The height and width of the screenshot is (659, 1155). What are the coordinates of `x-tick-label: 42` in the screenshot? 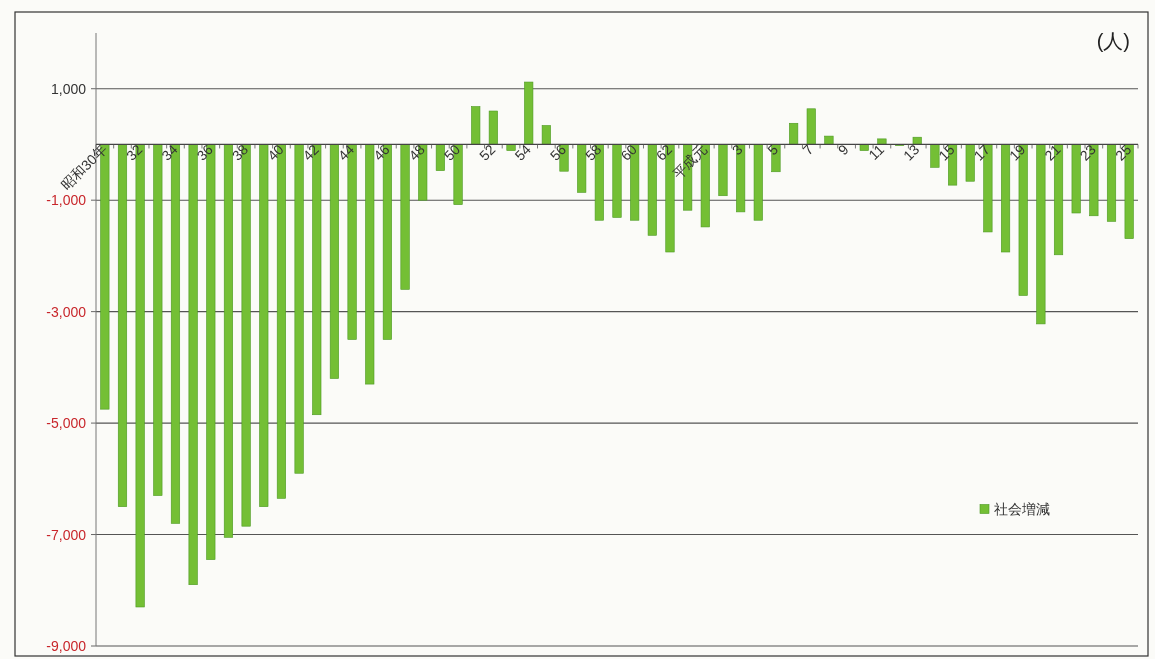 It's located at (311, 152).